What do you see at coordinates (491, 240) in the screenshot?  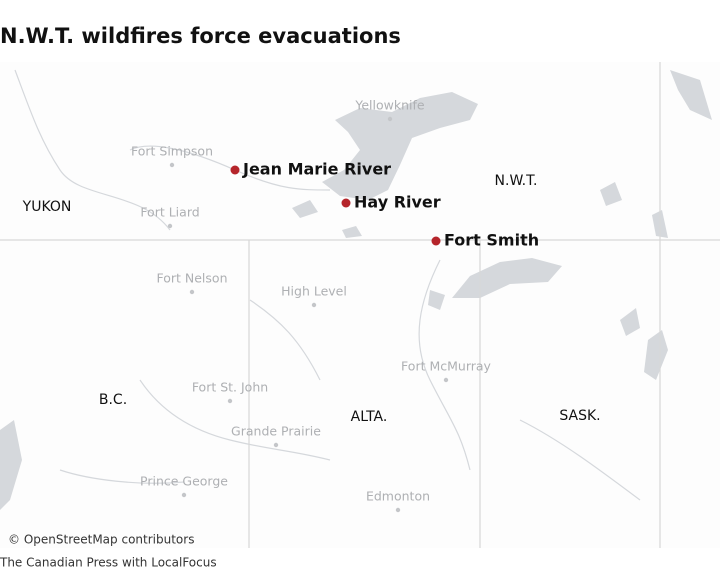 I see `evacuation-label: Fort Smith` at bounding box center [491, 240].